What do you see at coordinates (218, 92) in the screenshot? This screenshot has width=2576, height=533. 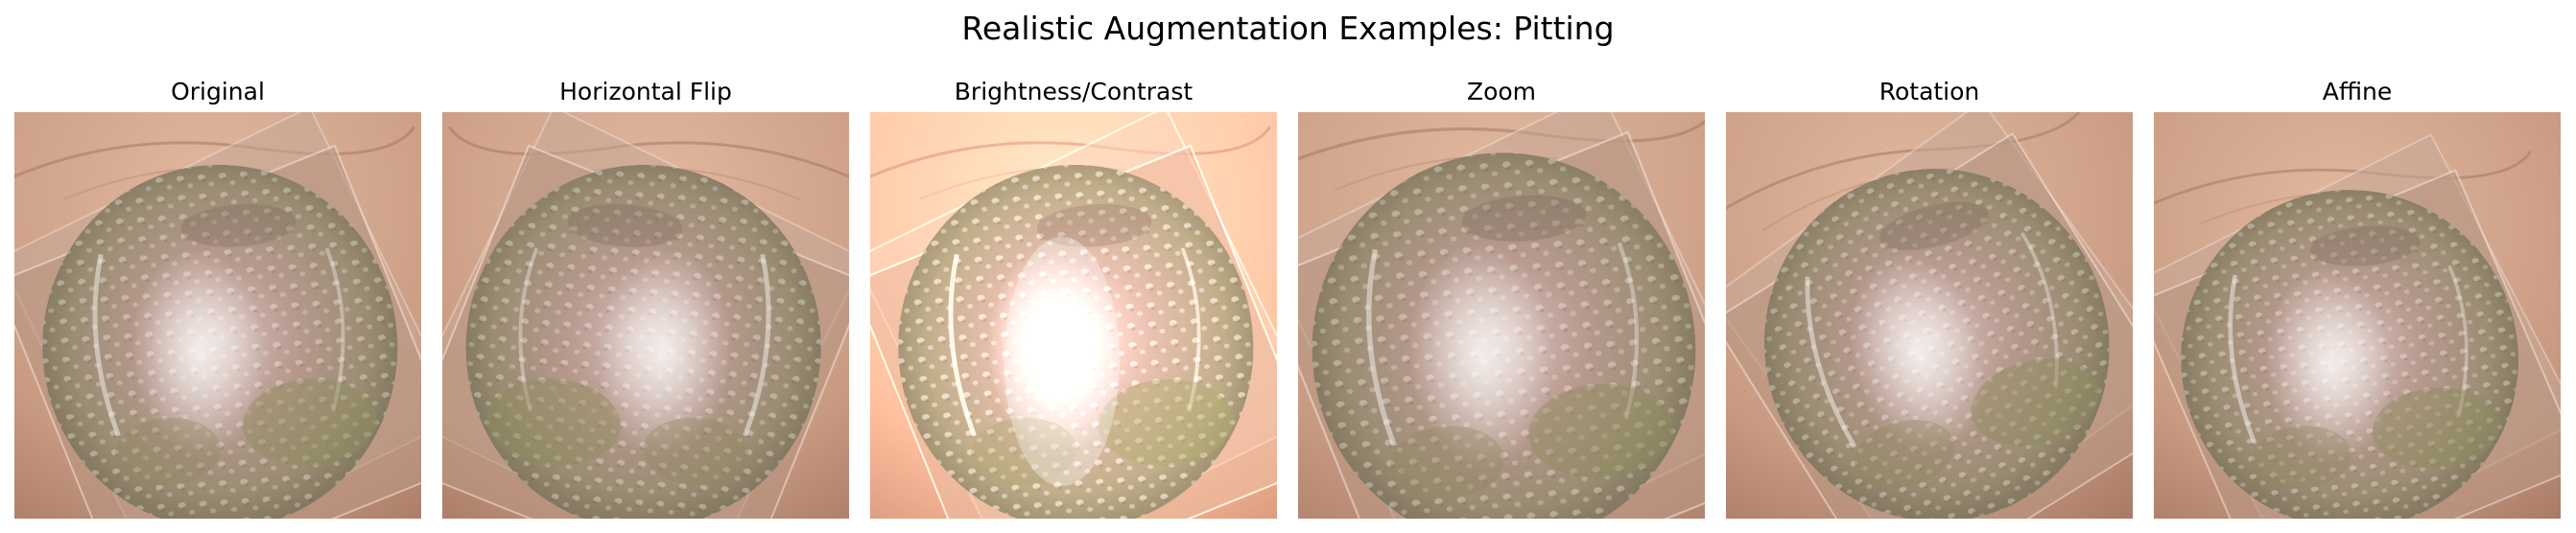 I see `panel-title: Original` at bounding box center [218, 92].